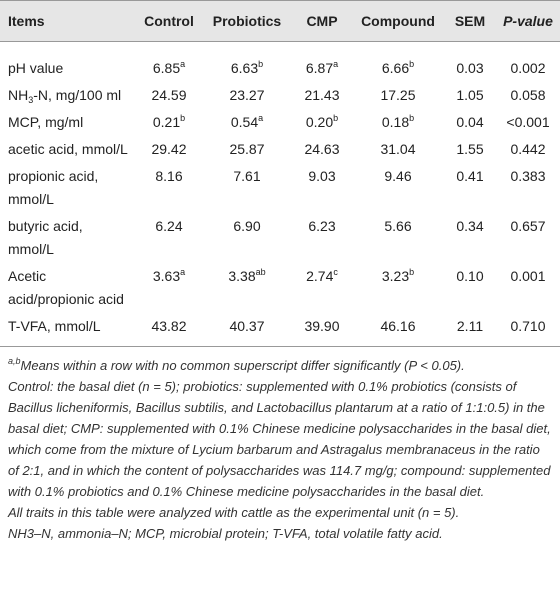  What do you see at coordinates (398, 237) in the screenshot?
I see `cell: 5.66` at bounding box center [398, 237].